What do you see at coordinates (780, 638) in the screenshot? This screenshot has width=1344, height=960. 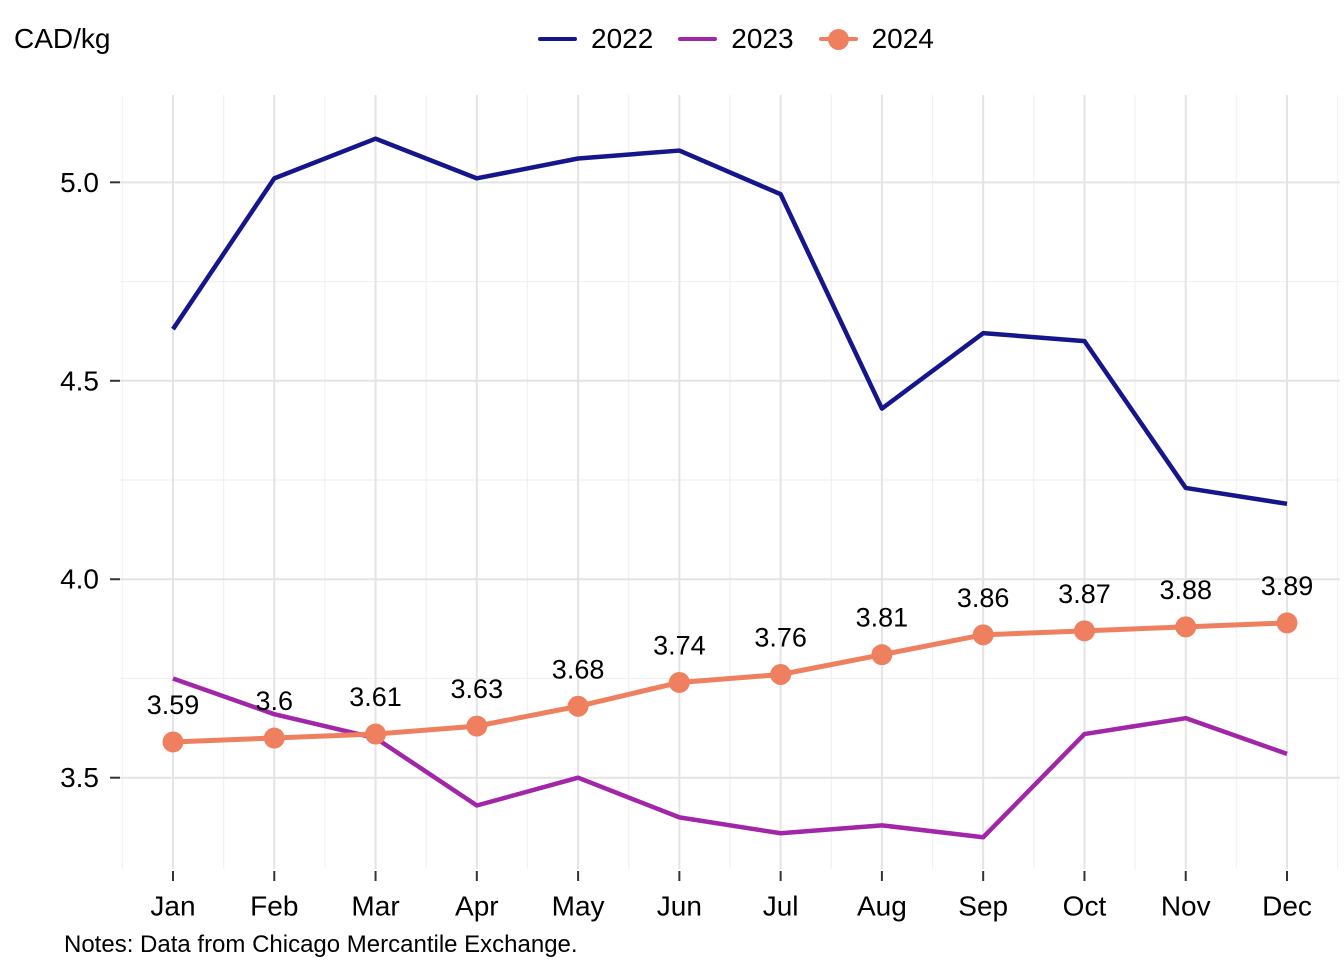 I see `data-label-2024: 3.76` at bounding box center [780, 638].